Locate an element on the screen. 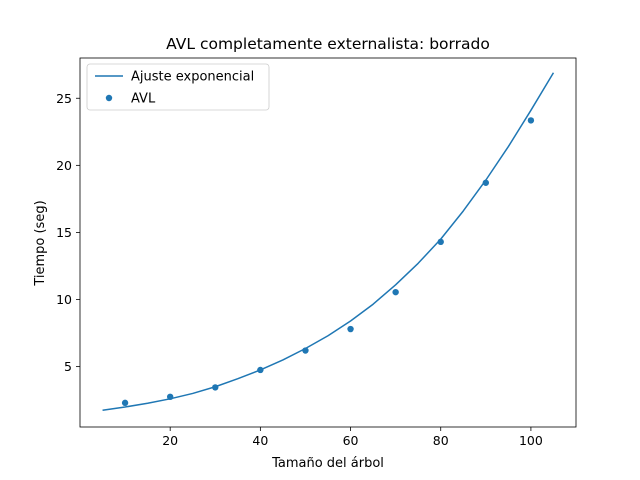 This screenshot has width=640, height=480. x-tick-label: 80 is located at coordinates (441, 440).